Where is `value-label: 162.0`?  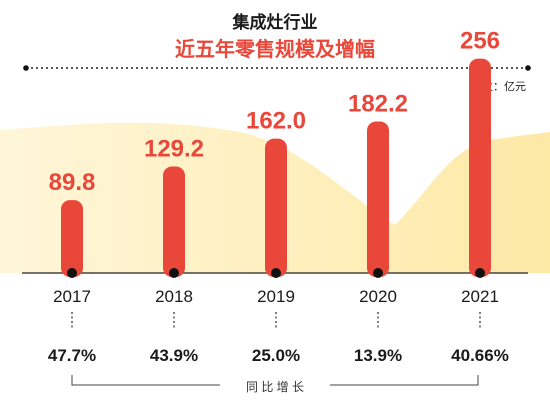
value-label: 162.0 is located at coordinates (276, 121).